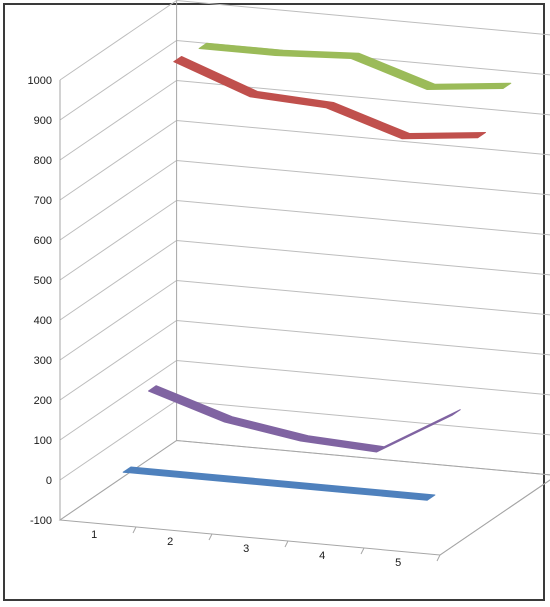 Image resolution: width=550 pixels, height=607 pixels. Describe the element at coordinates (40, 81) in the screenshot. I see `y-tick-label: 1000` at that location.